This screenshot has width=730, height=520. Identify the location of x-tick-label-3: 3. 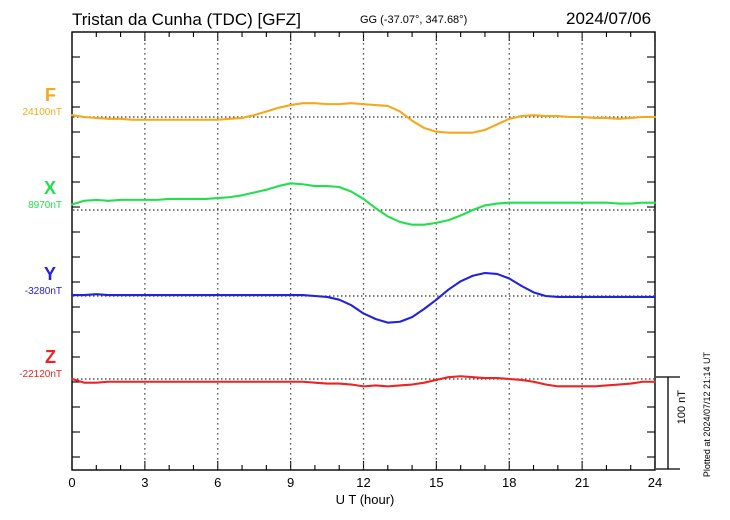
(145, 482).